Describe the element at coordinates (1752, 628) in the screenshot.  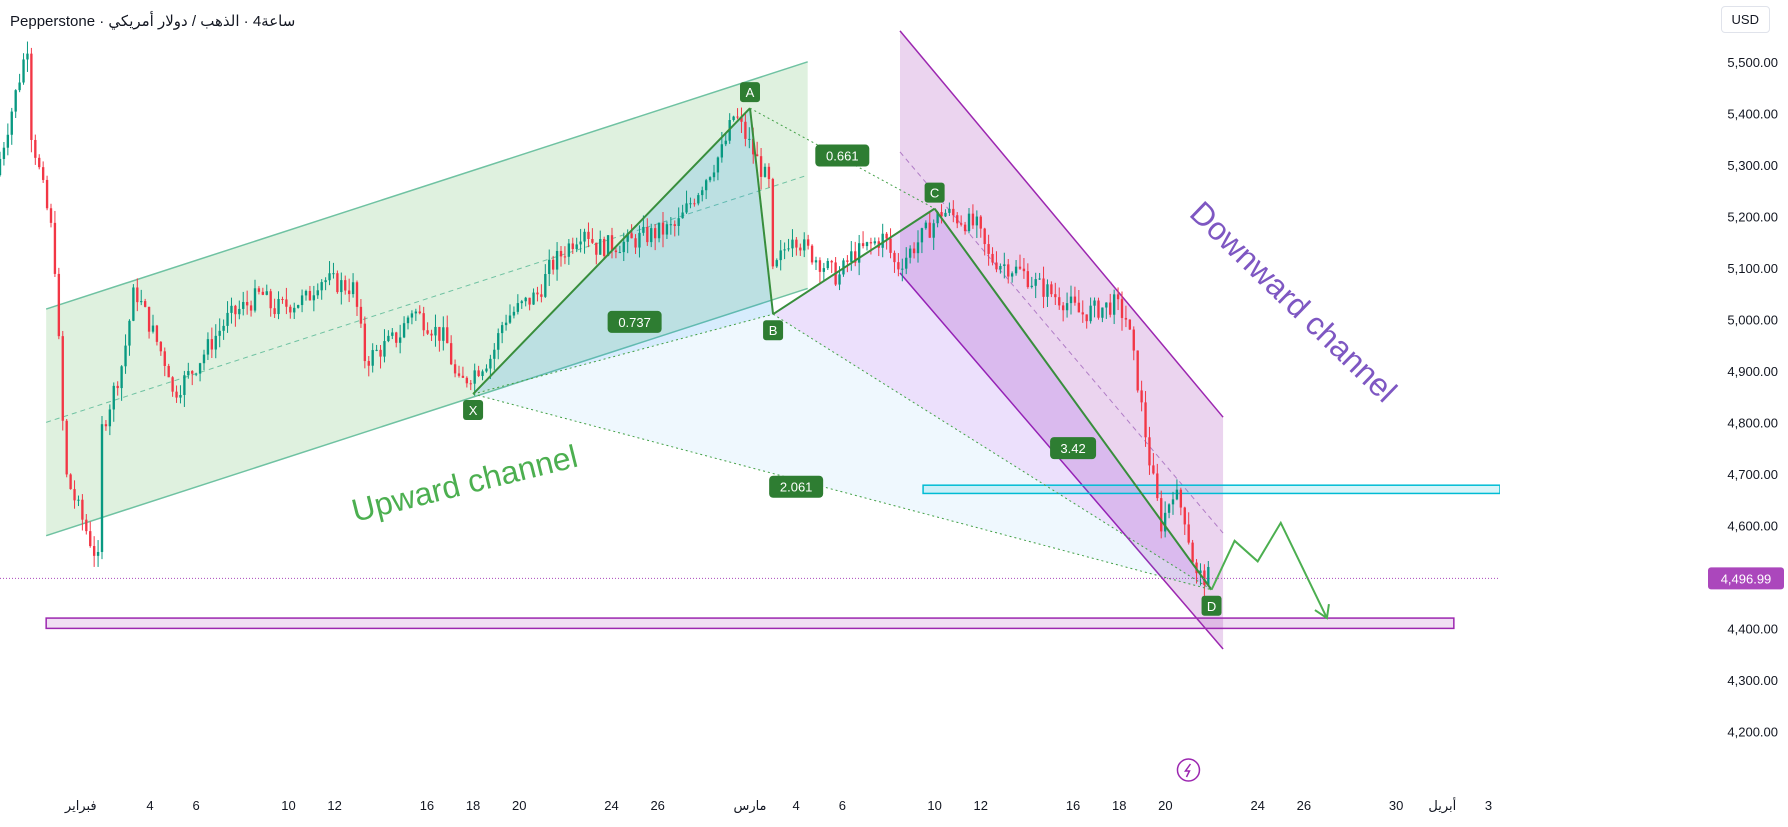
I see `y-tick-label: 4,400.00` at that location.